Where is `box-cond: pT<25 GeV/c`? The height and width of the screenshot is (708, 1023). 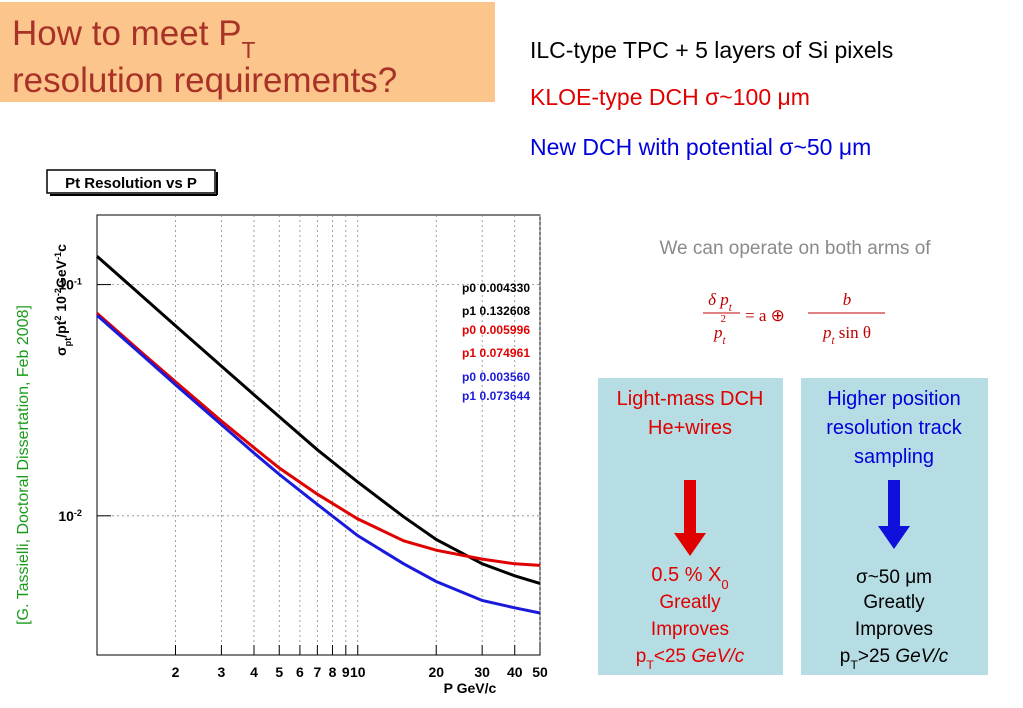 box-cond: pT<25 GeV/c is located at coordinates (690, 659).